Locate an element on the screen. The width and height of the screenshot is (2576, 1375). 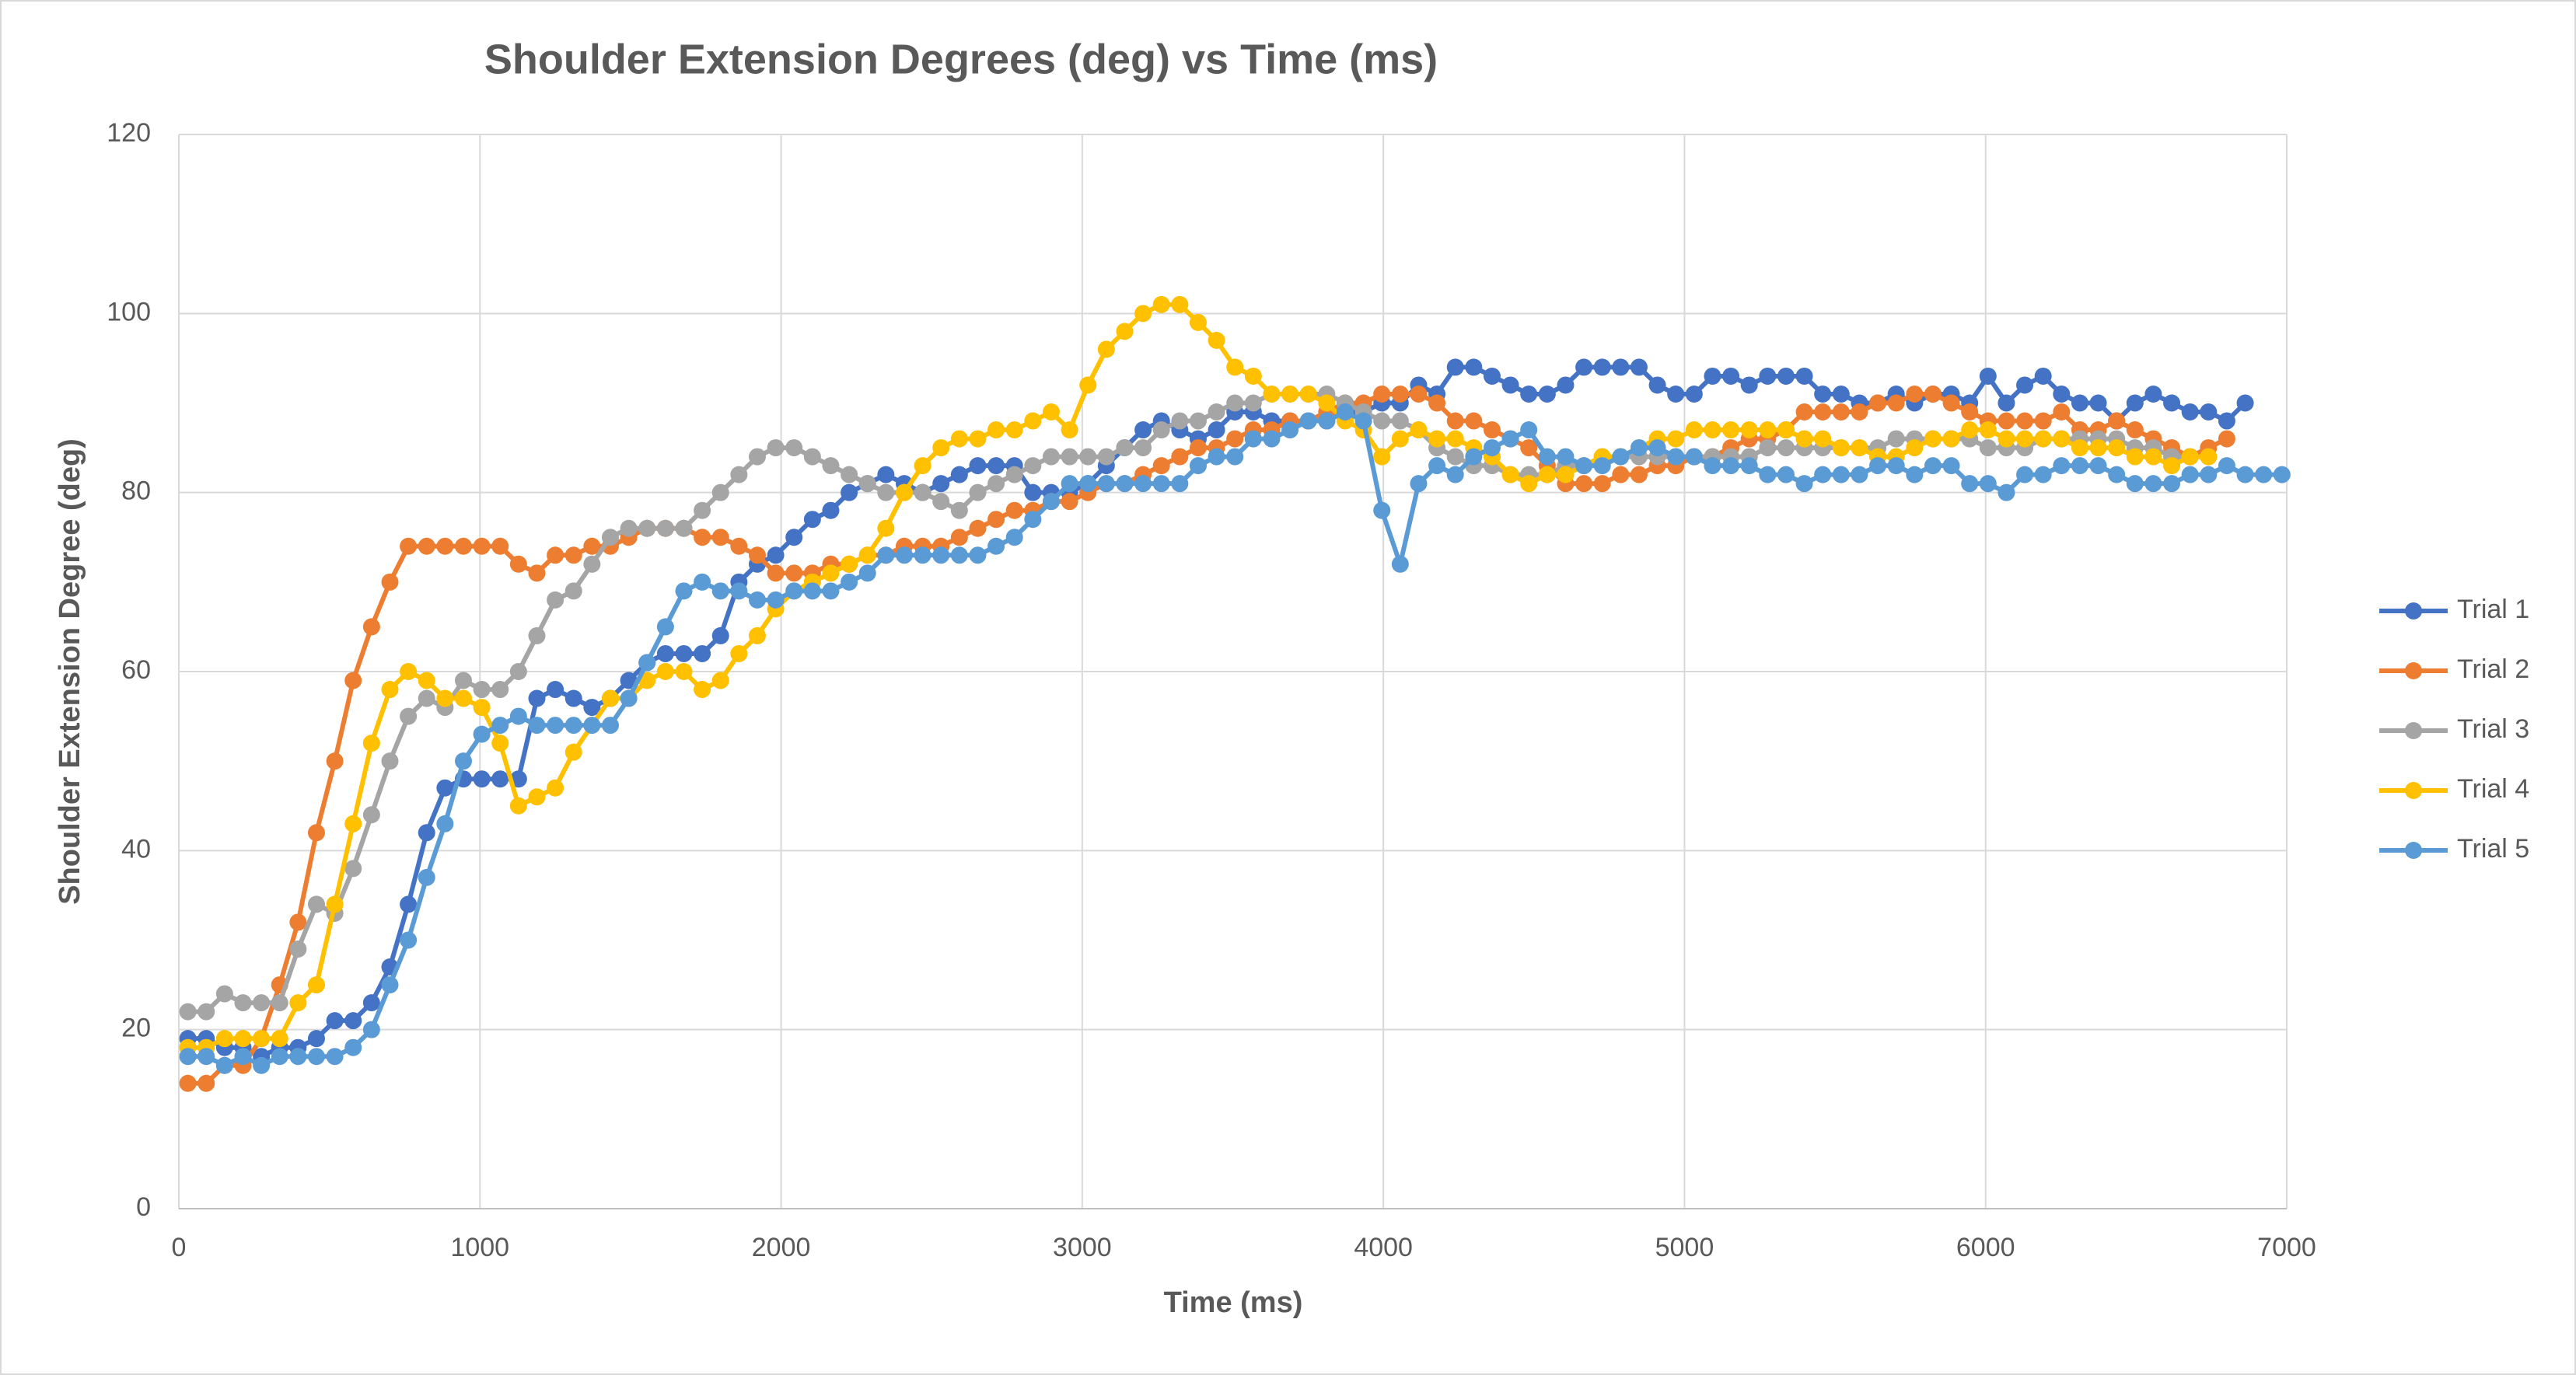
legend-label: Trial 4 is located at coordinates (2493, 789).